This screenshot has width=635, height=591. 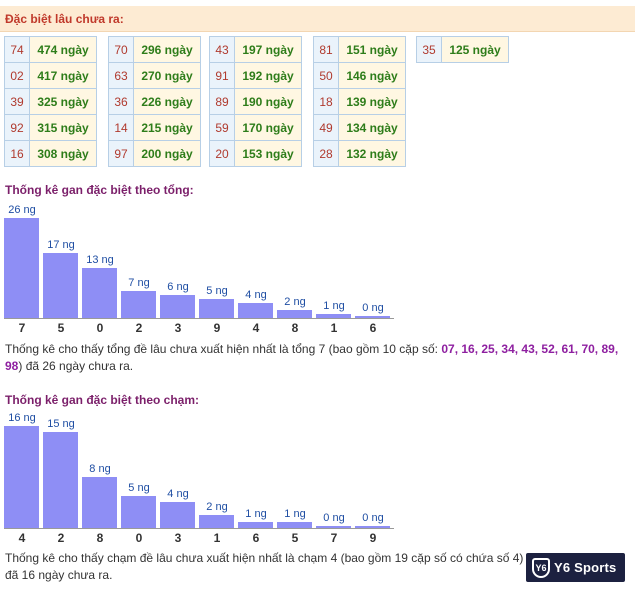 I want to click on table-row: 92 315 ngày, so click(x=50, y=127).